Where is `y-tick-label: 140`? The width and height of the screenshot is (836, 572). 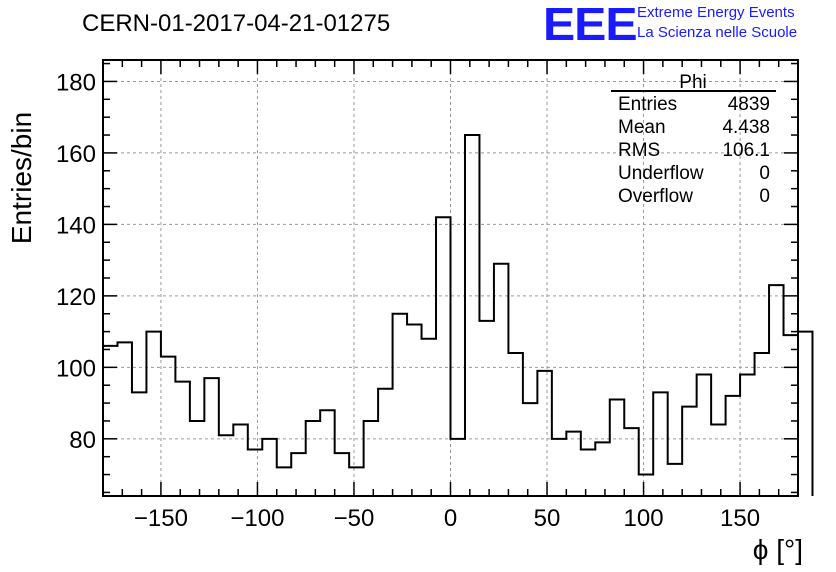 y-tick-label: 140 is located at coordinates (76, 225).